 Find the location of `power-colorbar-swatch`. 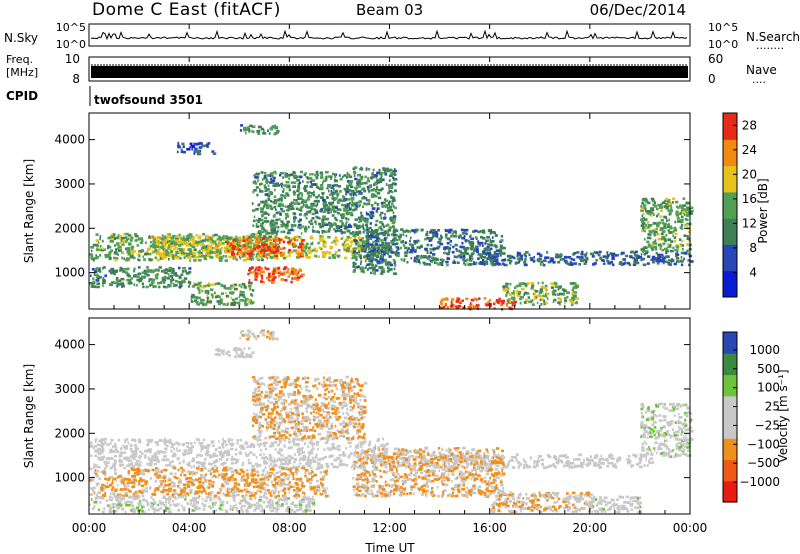

power-colorbar-swatch is located at coordinates (730, 231).